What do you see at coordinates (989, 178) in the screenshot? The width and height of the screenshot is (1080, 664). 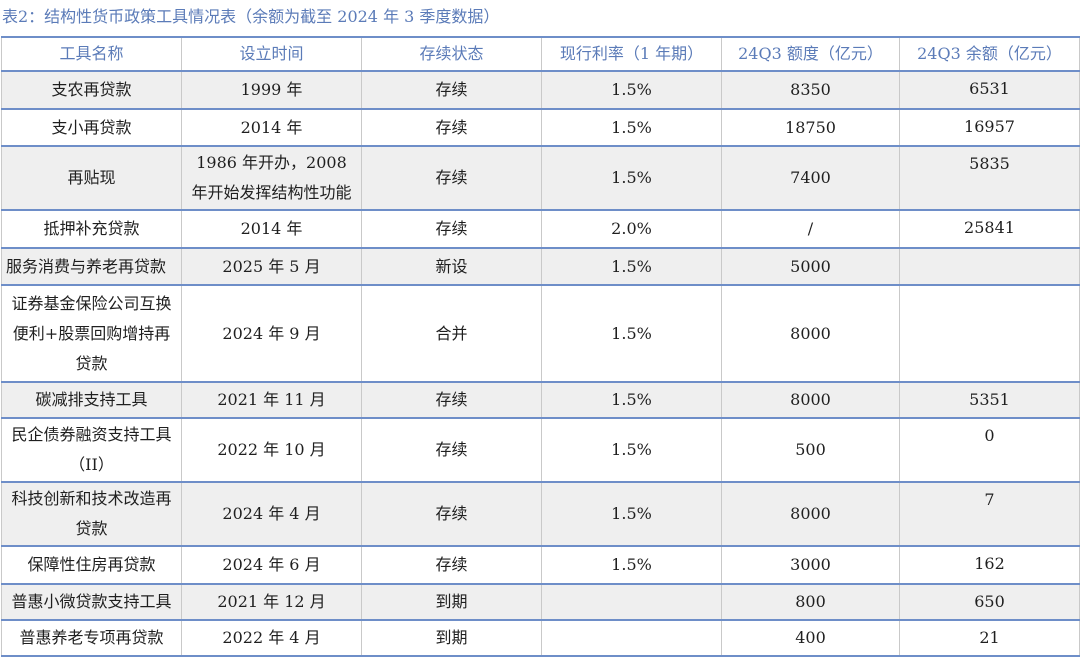 I see `cell-balance: 5835` at bounding box center [989, 178].